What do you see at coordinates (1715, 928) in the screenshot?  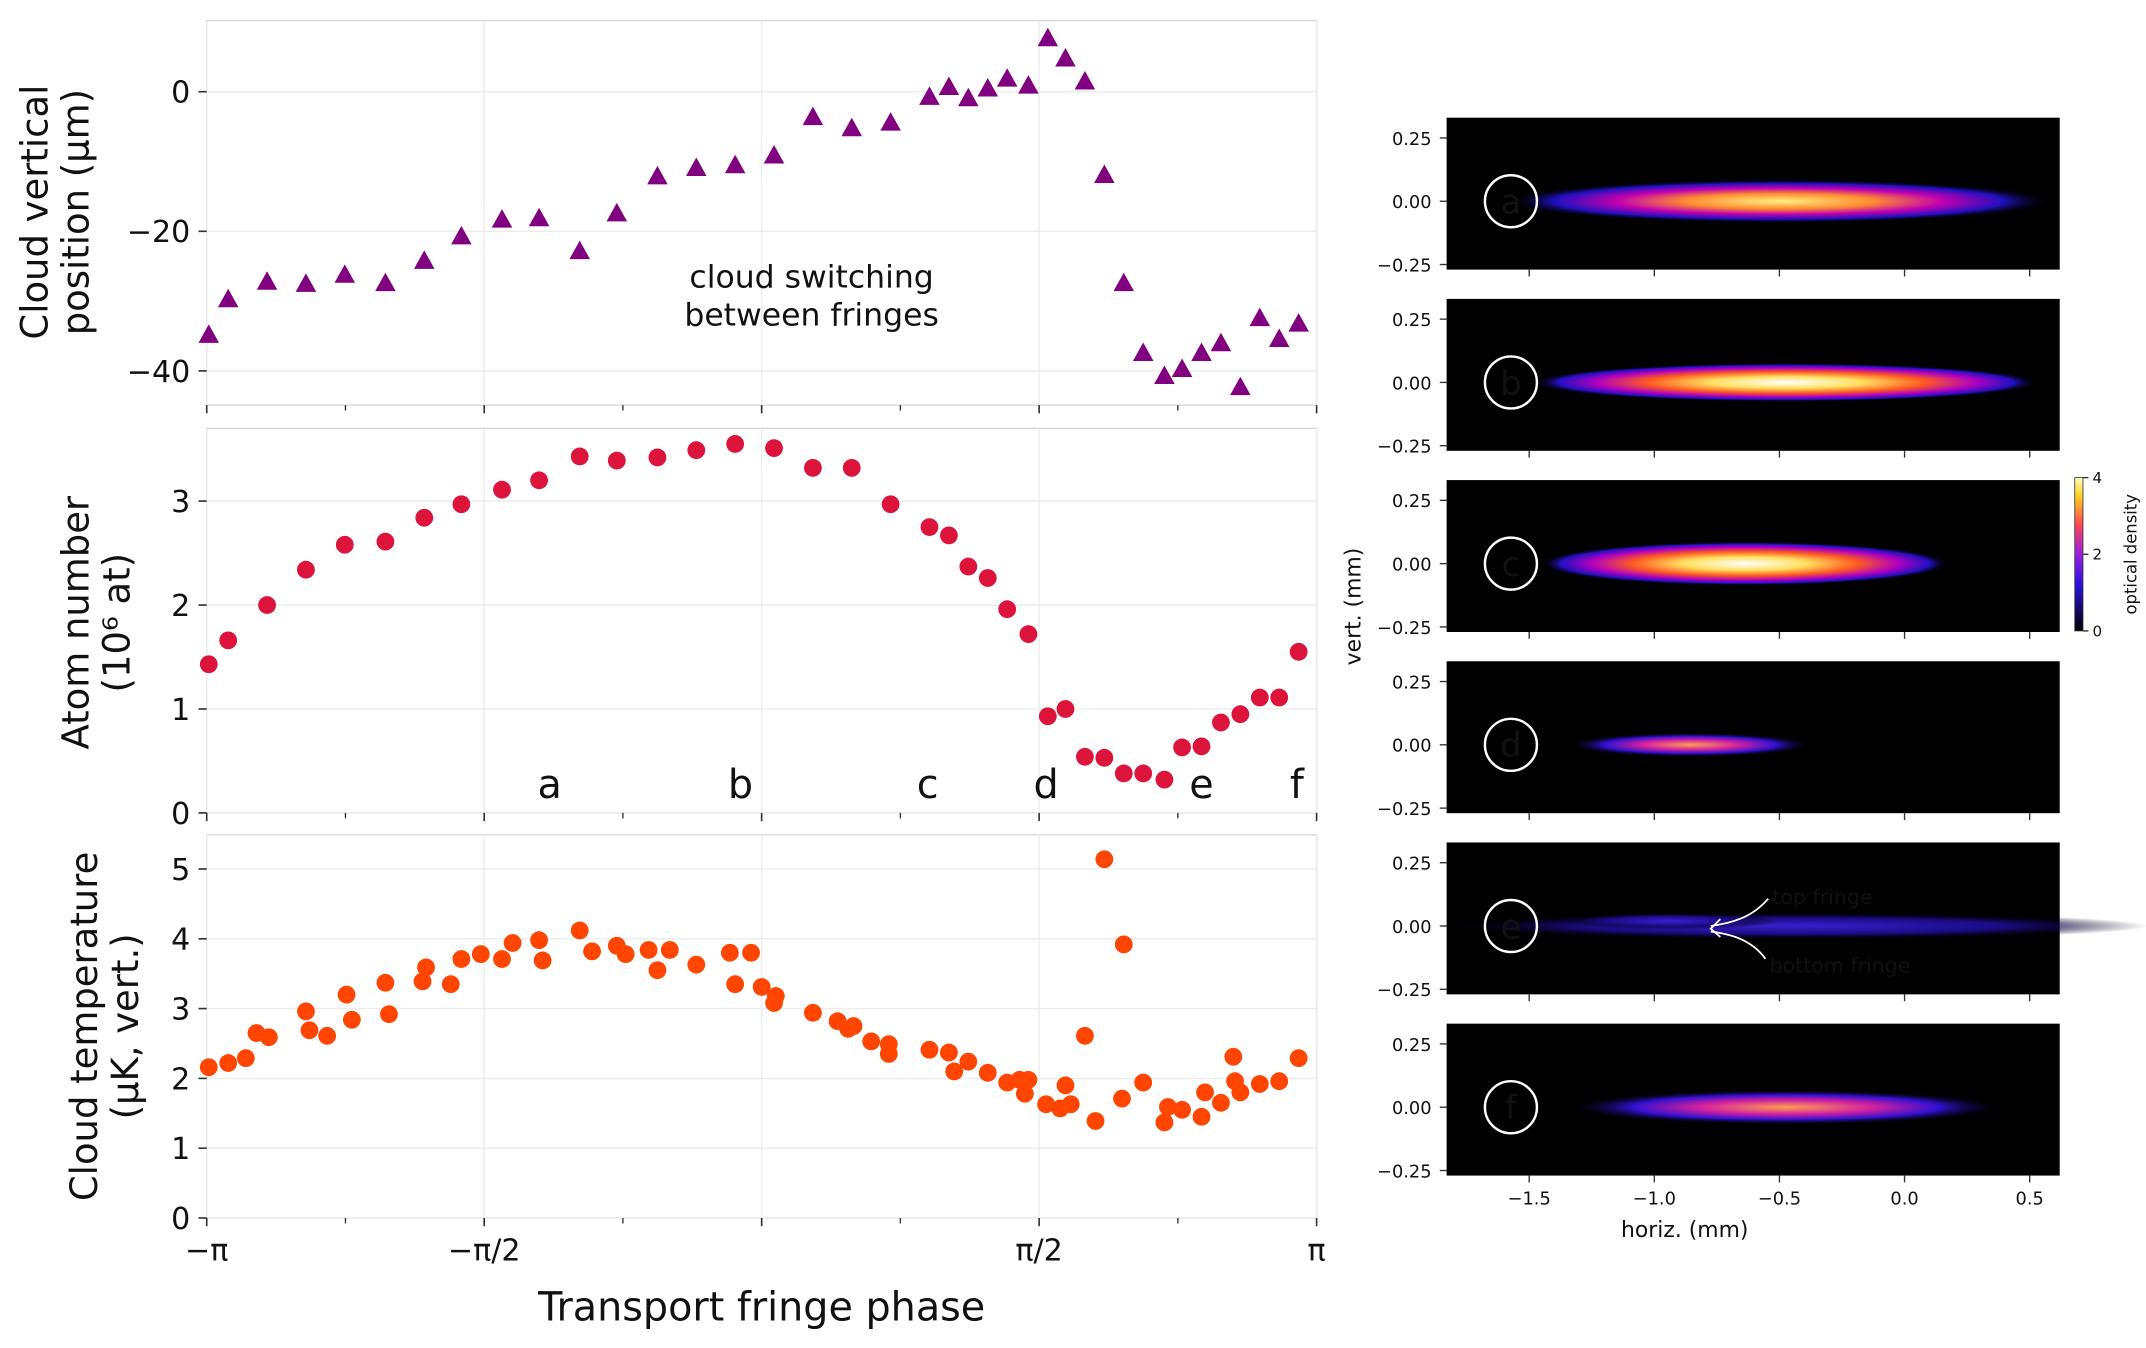 I see `panel-arrowhead` at bounding box center [1715, 928].